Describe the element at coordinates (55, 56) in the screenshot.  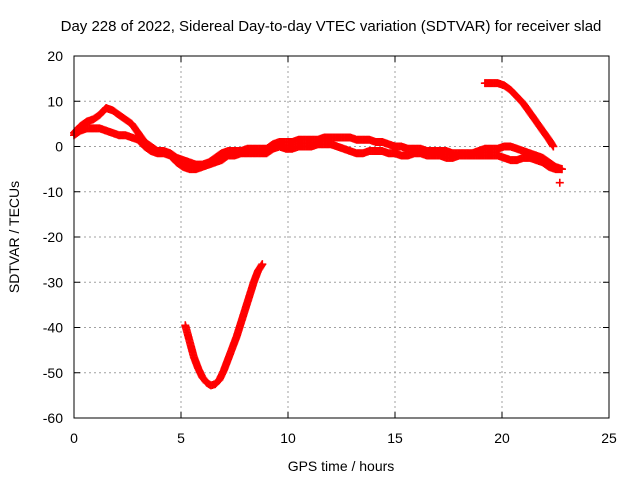
I see `y-tick-label: 20` at that location.